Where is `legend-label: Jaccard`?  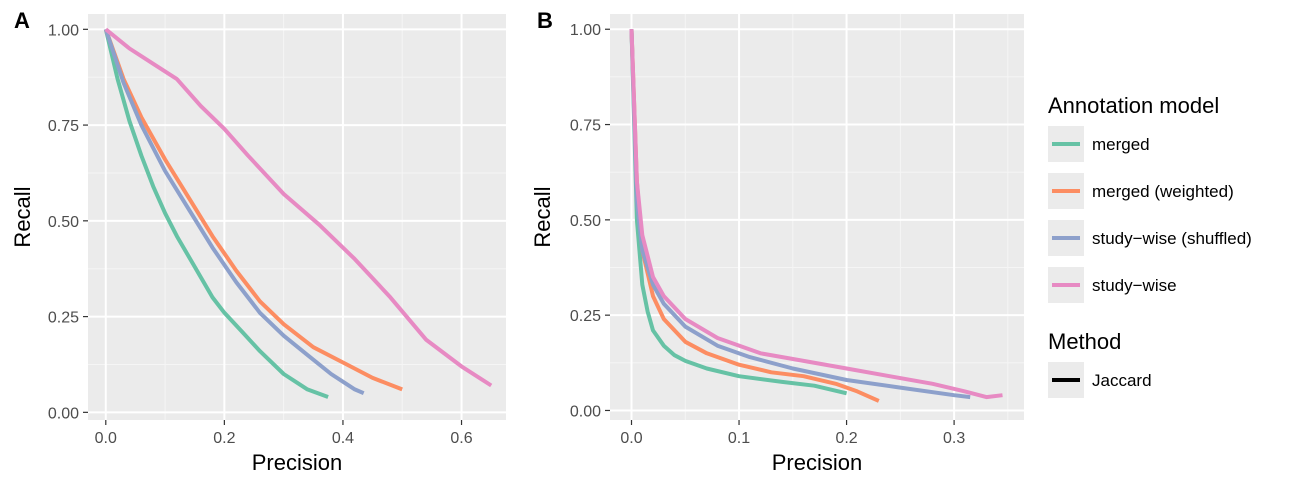 legend-label: Jaccard is located at coordinates (1122, 380).